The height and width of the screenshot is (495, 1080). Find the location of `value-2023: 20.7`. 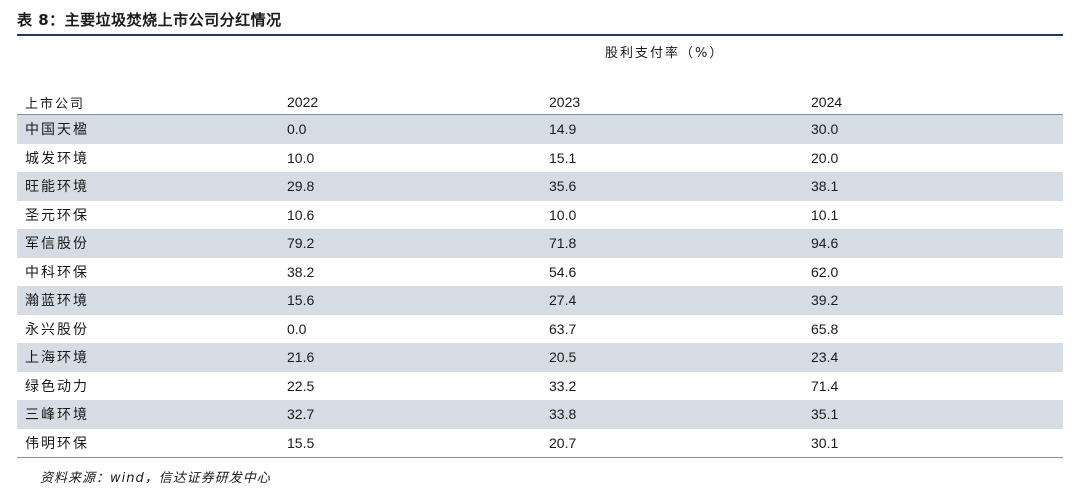

value-2023: 20.7 is located at coordinates (563, 442).